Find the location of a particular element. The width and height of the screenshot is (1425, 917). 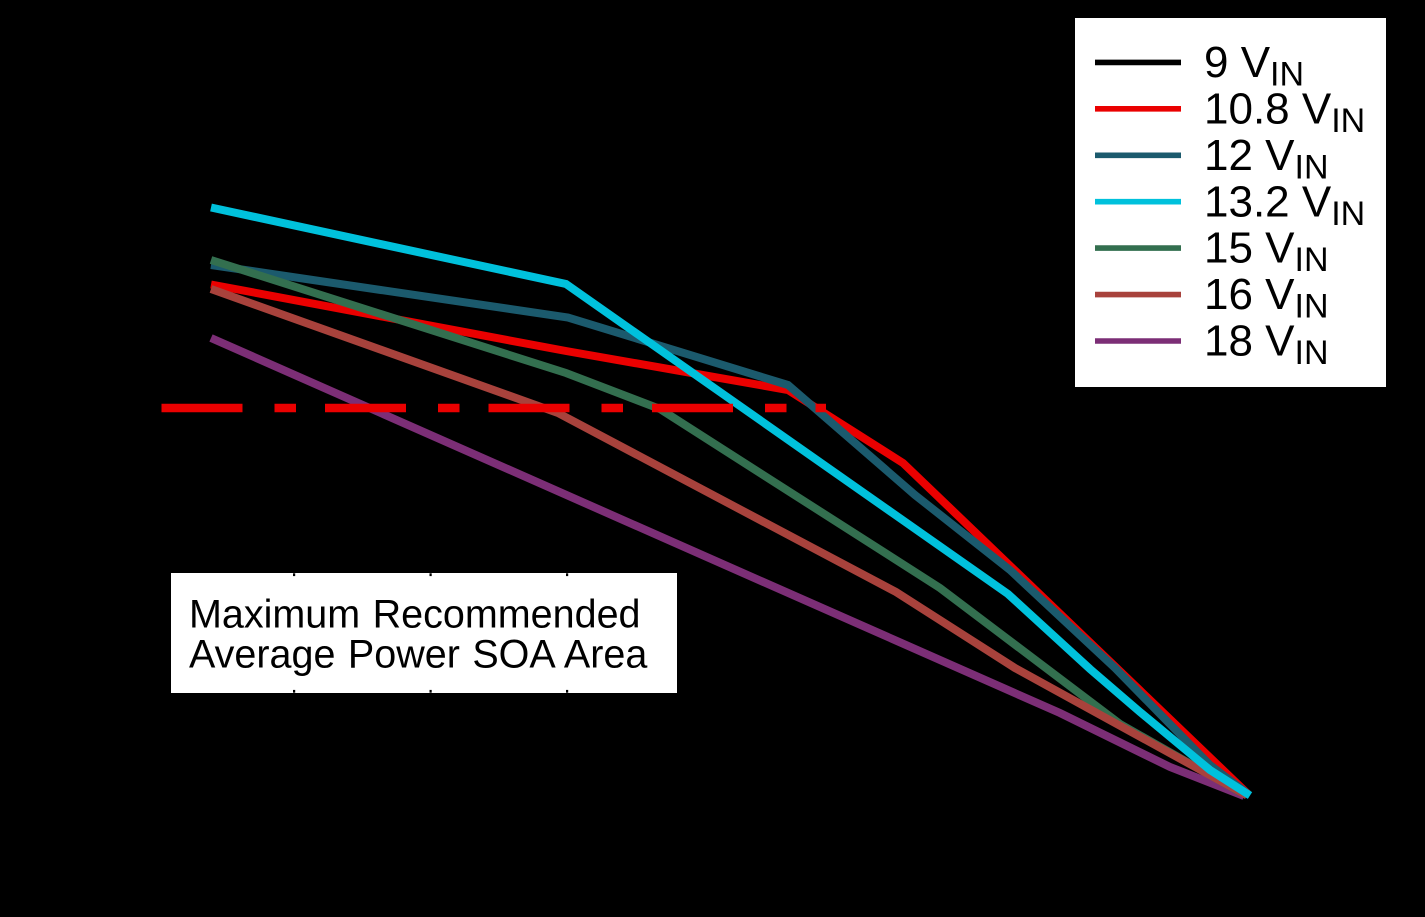

svg-text: Maximum Recommended is located at coordinates (415, 615).